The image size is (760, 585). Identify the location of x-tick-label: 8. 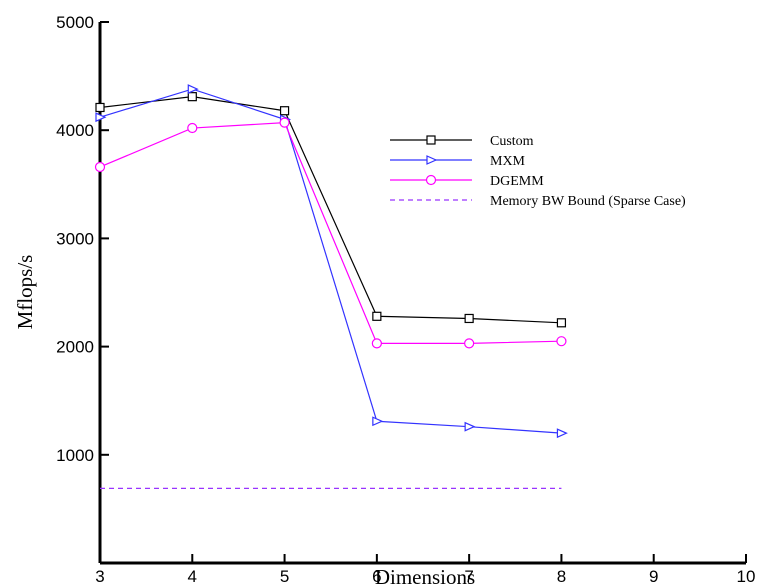
(561, 576).